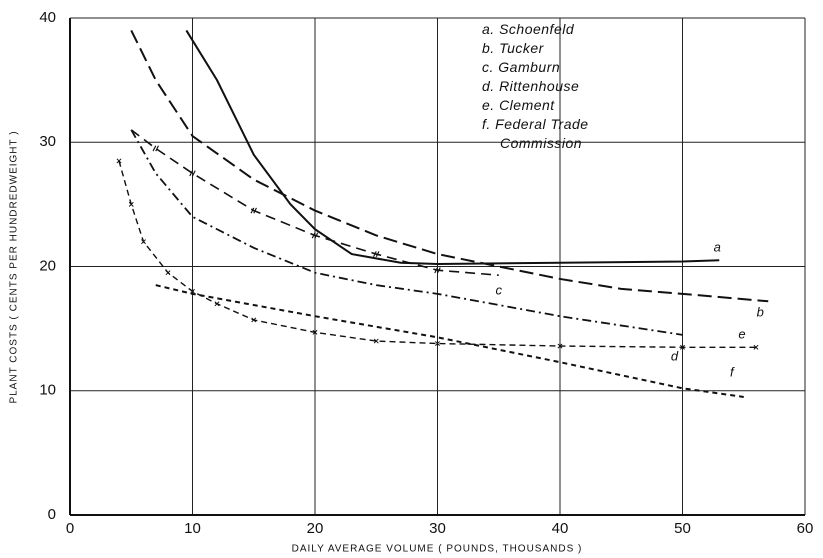 This screenshot has height=558, width=823. Describe the element at coordinates (47, 17) in the screenshot. I see `y-tick-label: 40` at that location.